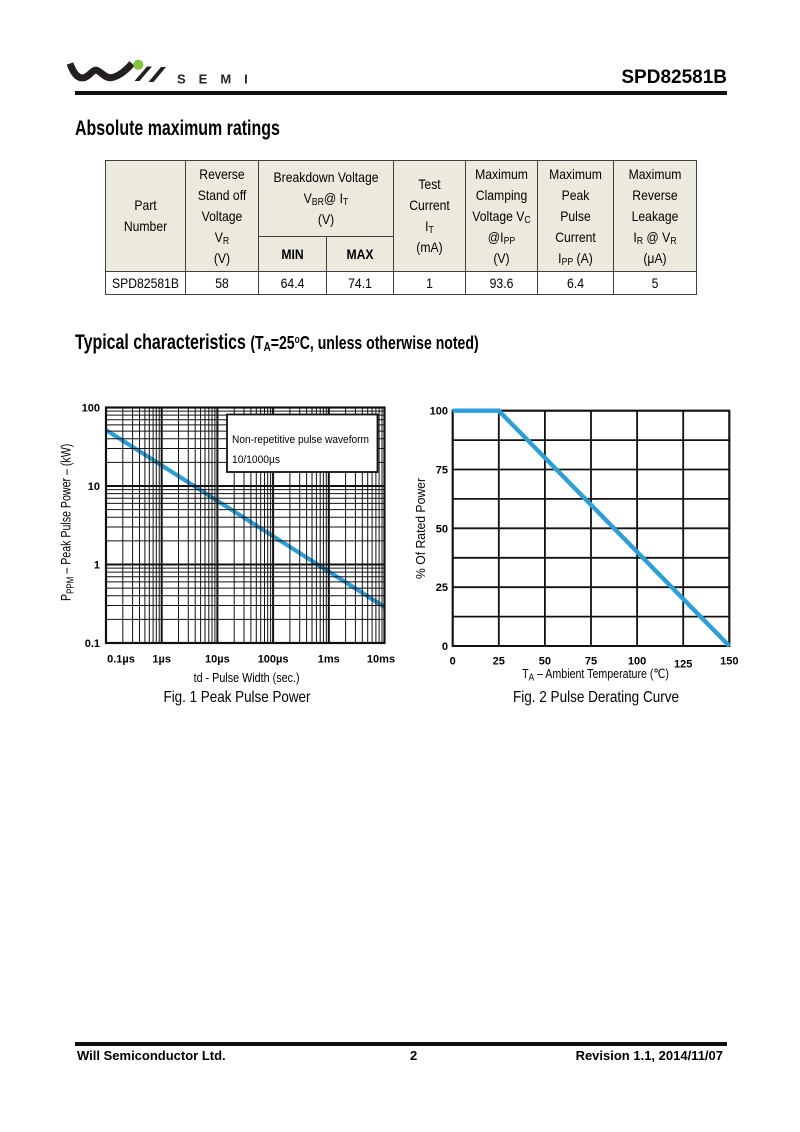  Describe the element at coordinates (596, 697) in the screenshot. I see `svg-text: Fig. 2 Pulse Derating Curve` at that location.